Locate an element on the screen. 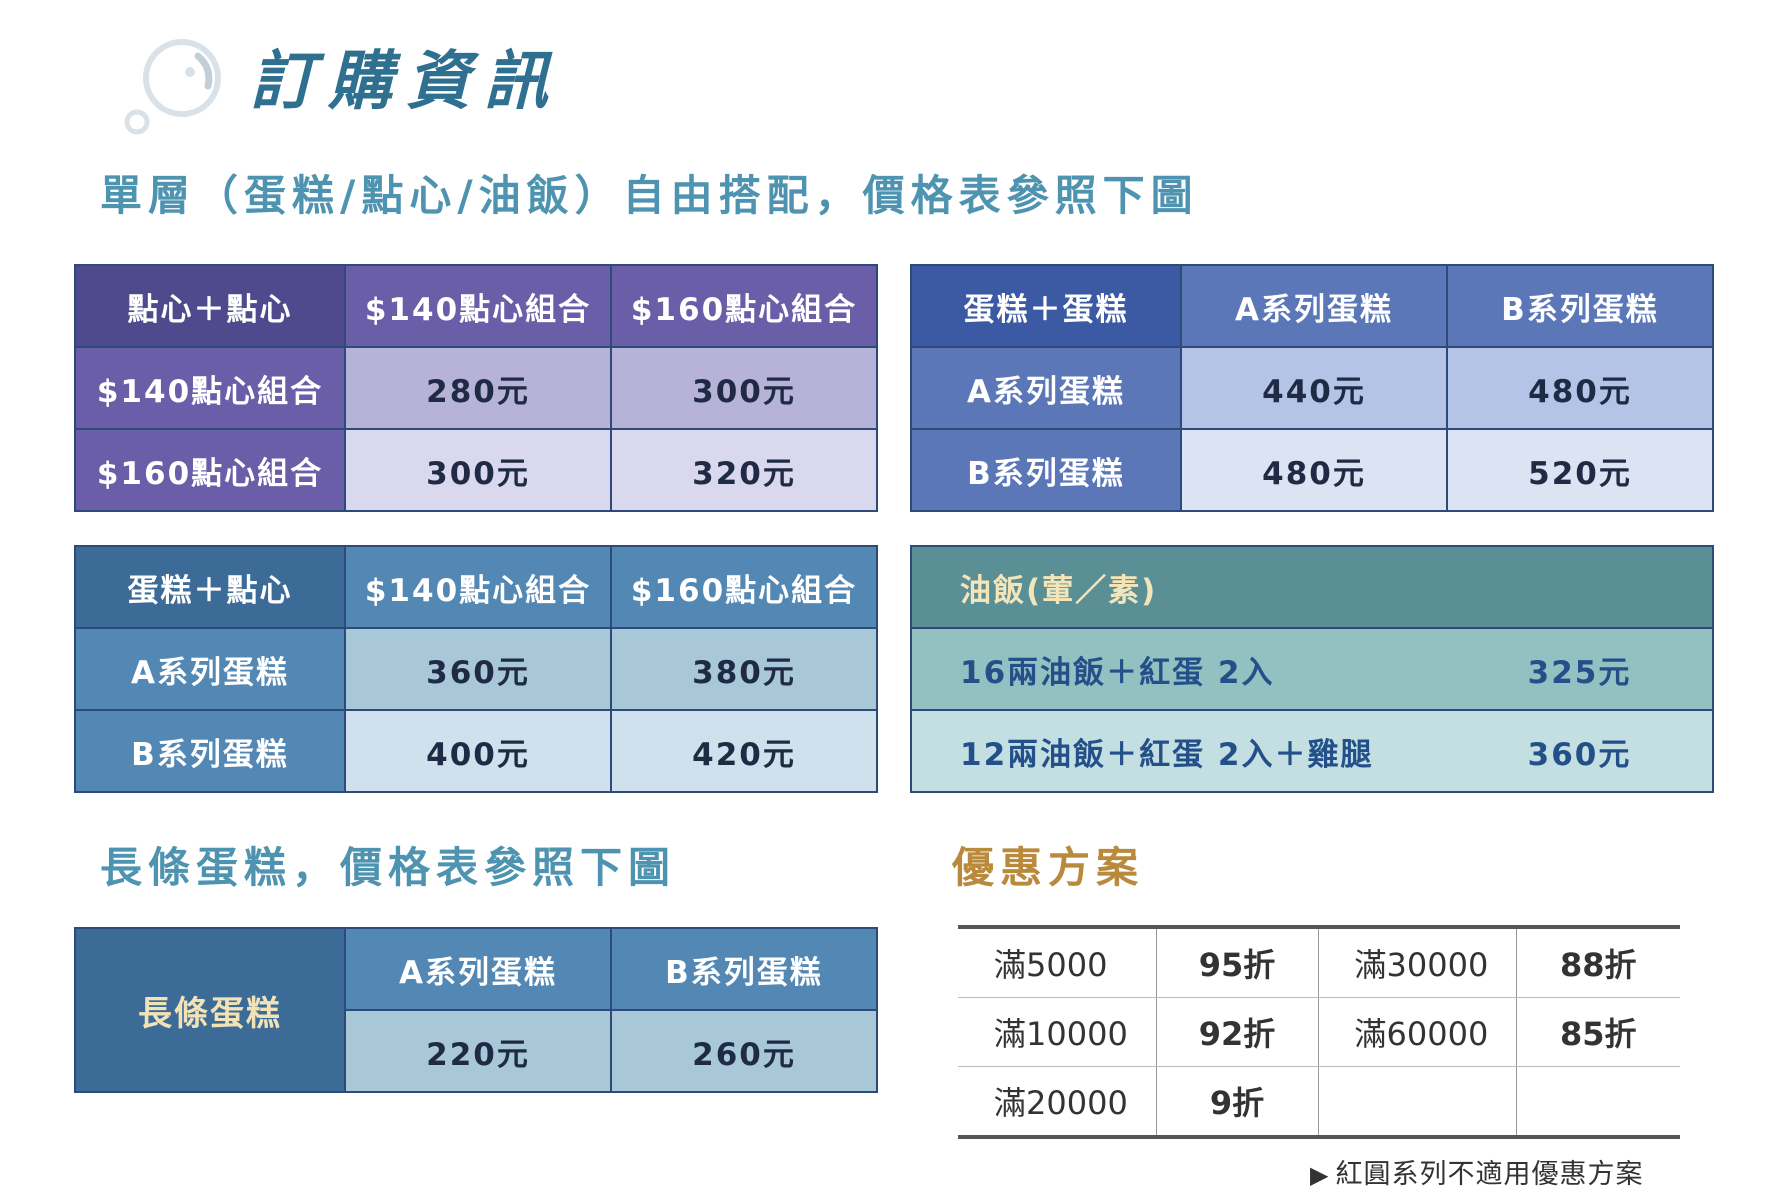 This screenshot has width=1778, height=1191. discount-threshold: 滿20000 is located at coordinates (1057, 1101).